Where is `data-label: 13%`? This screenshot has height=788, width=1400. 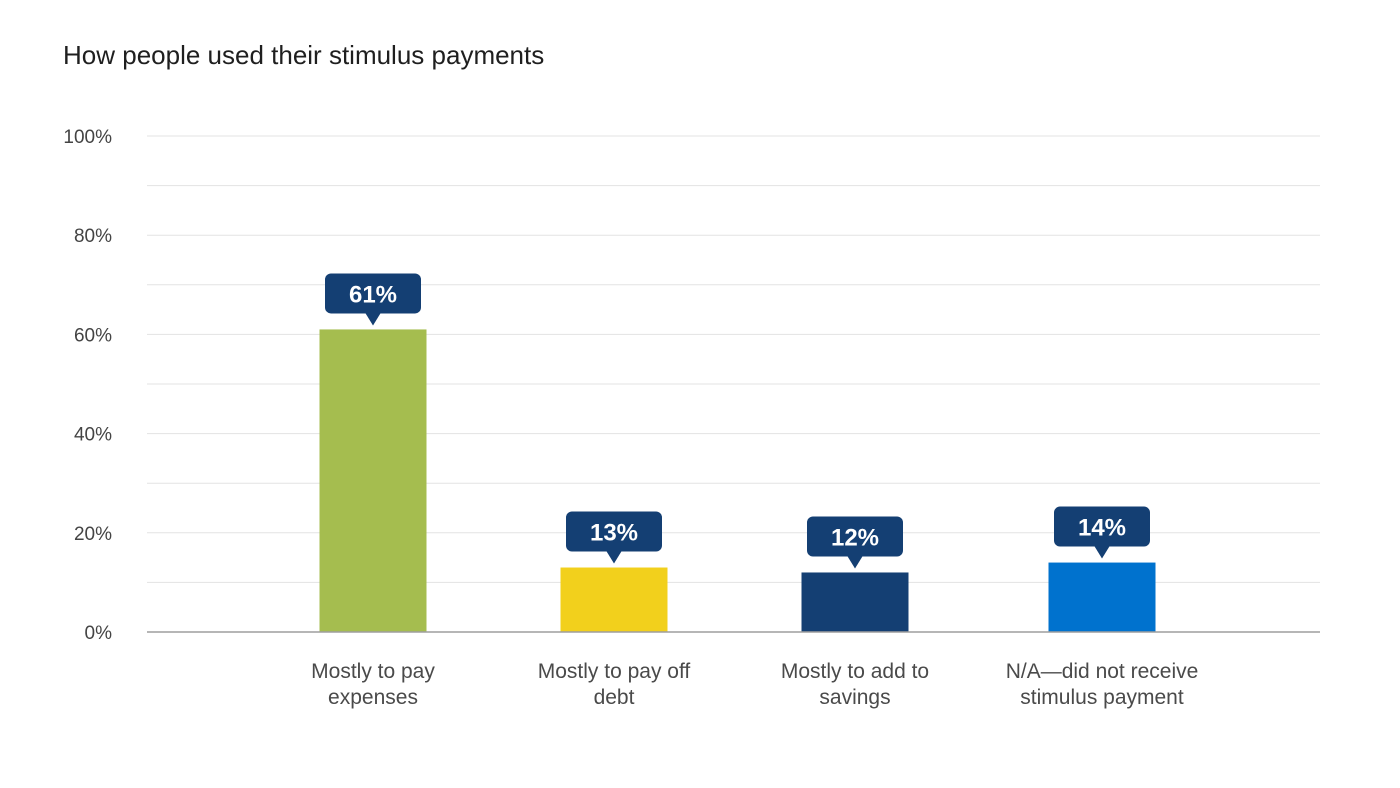 data-label: 13% is located at coordinates (614, 533).